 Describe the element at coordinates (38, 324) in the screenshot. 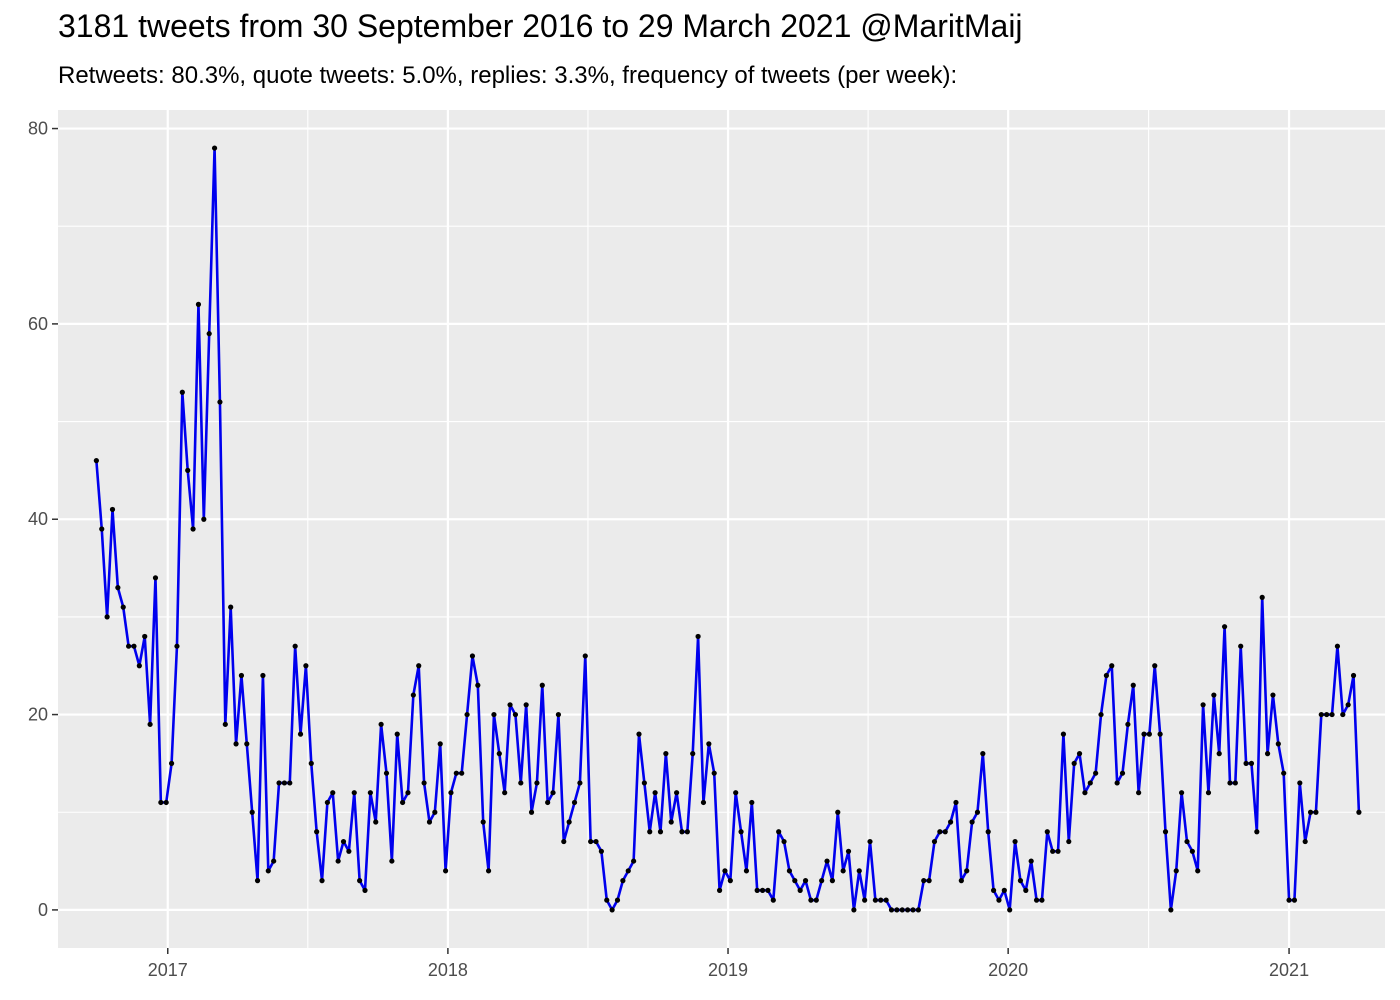

I see `y-tick-label: 60` at that location.